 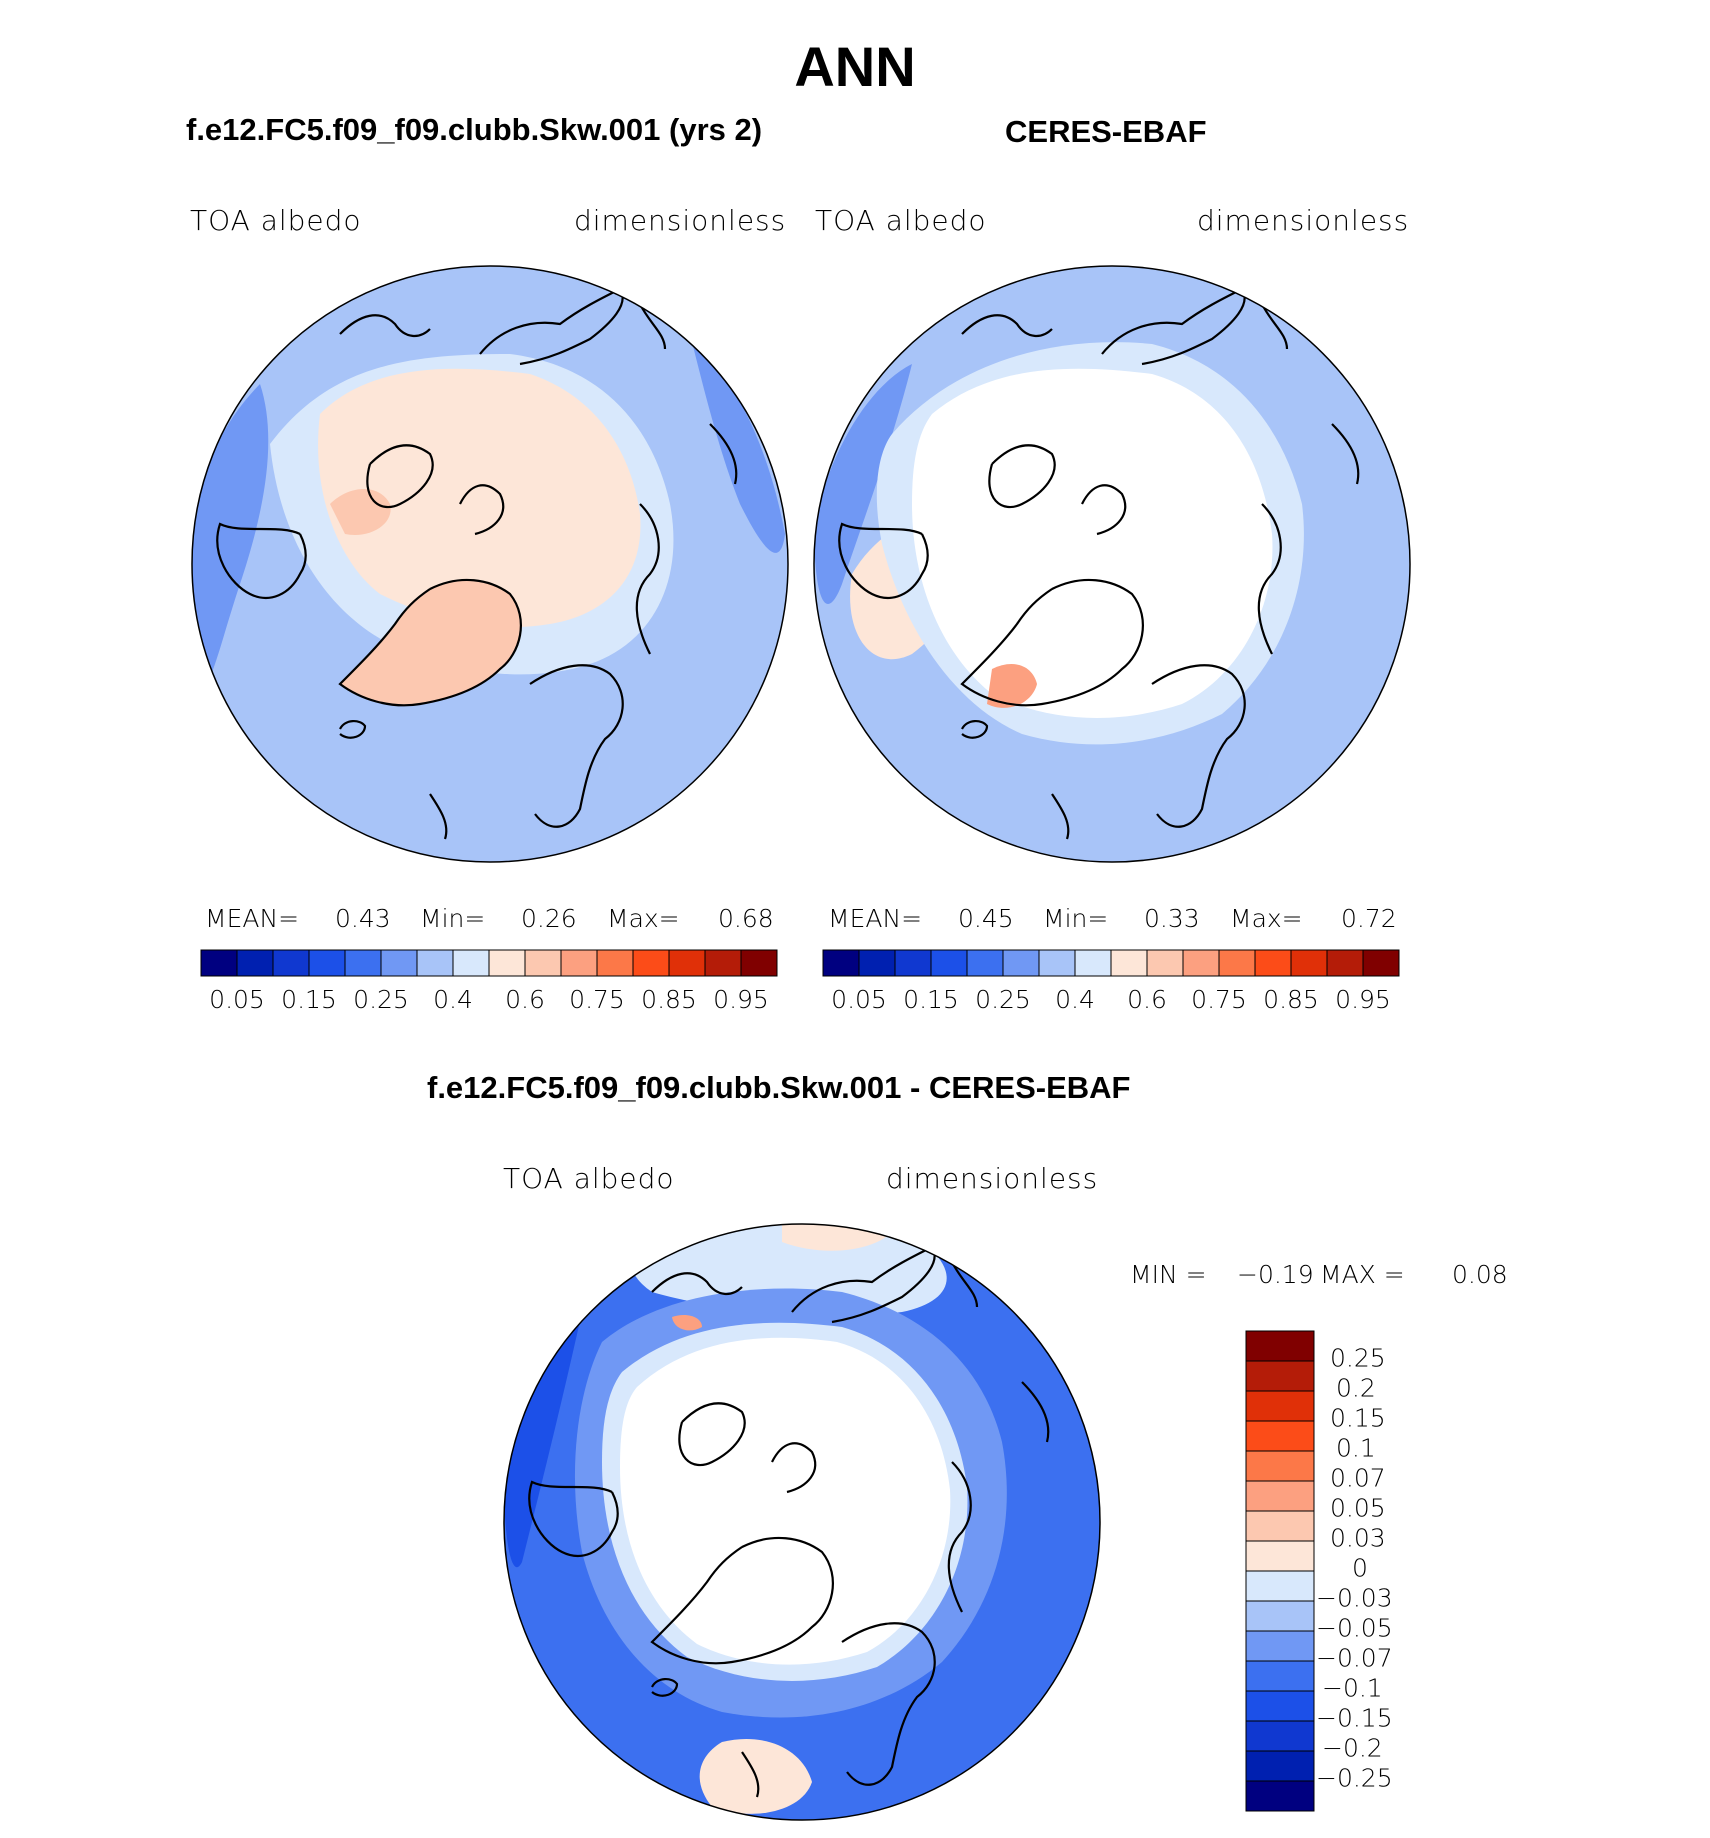 What do you see at coordinates (1354, 1598) in the screenshot?
I see `panel3-cbar-tick: −0.03` at bounding box center [1354, 1598].